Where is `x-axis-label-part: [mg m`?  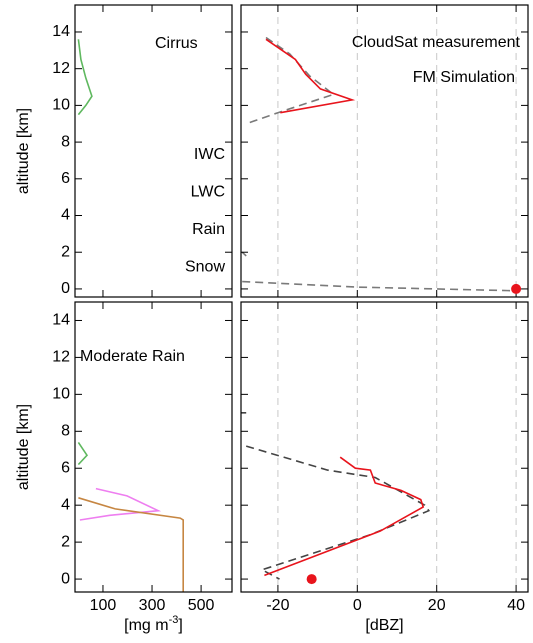
x-axis-label-part: [mg m is located at coordinates (146, 625).